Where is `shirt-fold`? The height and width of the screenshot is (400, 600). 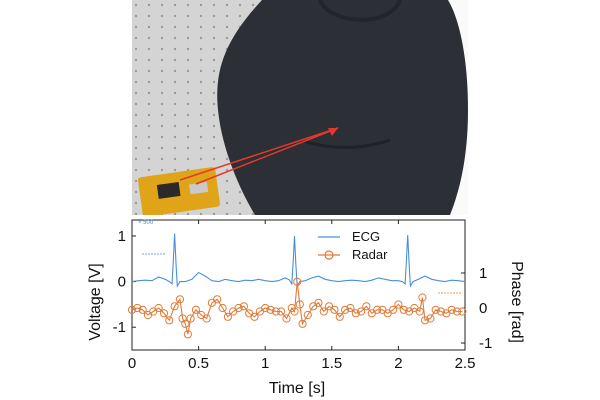 shirt-fold is located at coordinates (345, 143).